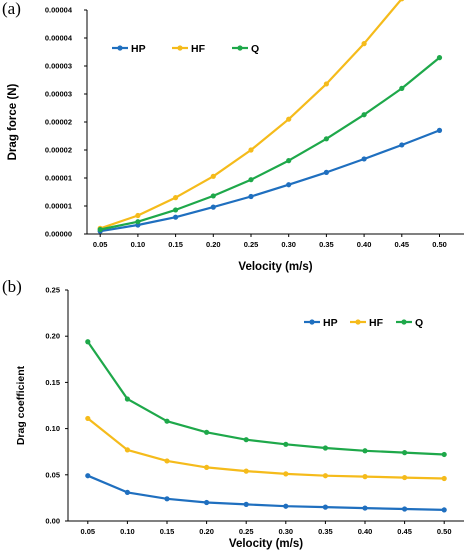 This screenshot has height=557, width=474. I want to click on chart-a-legend-q-marker, so click(239, 47).